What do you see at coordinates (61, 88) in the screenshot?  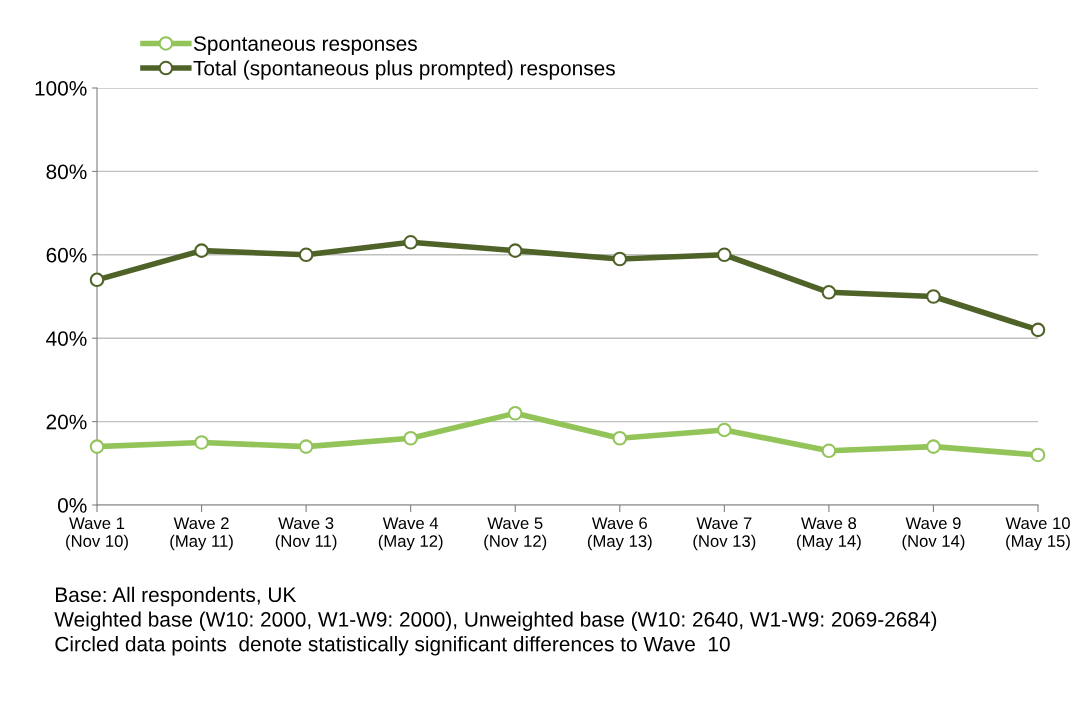 I see `y-tick-label: 100%` at bounding box center [61, 88].